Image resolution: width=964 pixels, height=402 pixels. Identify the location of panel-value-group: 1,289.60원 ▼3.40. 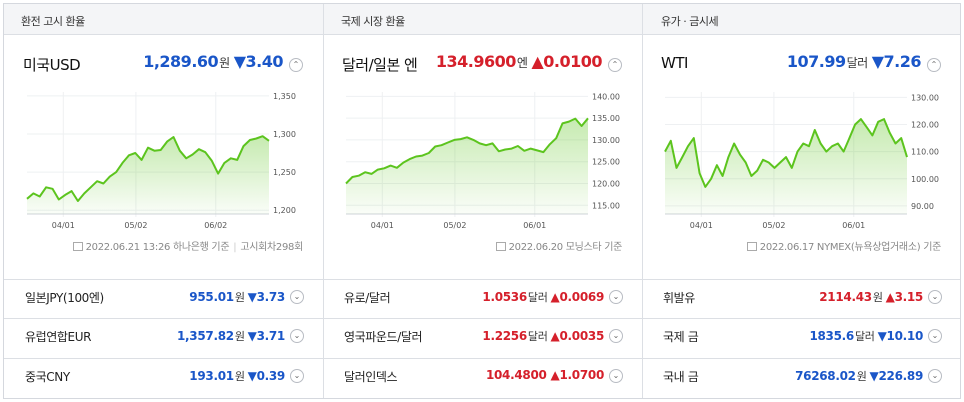
(213, 61).